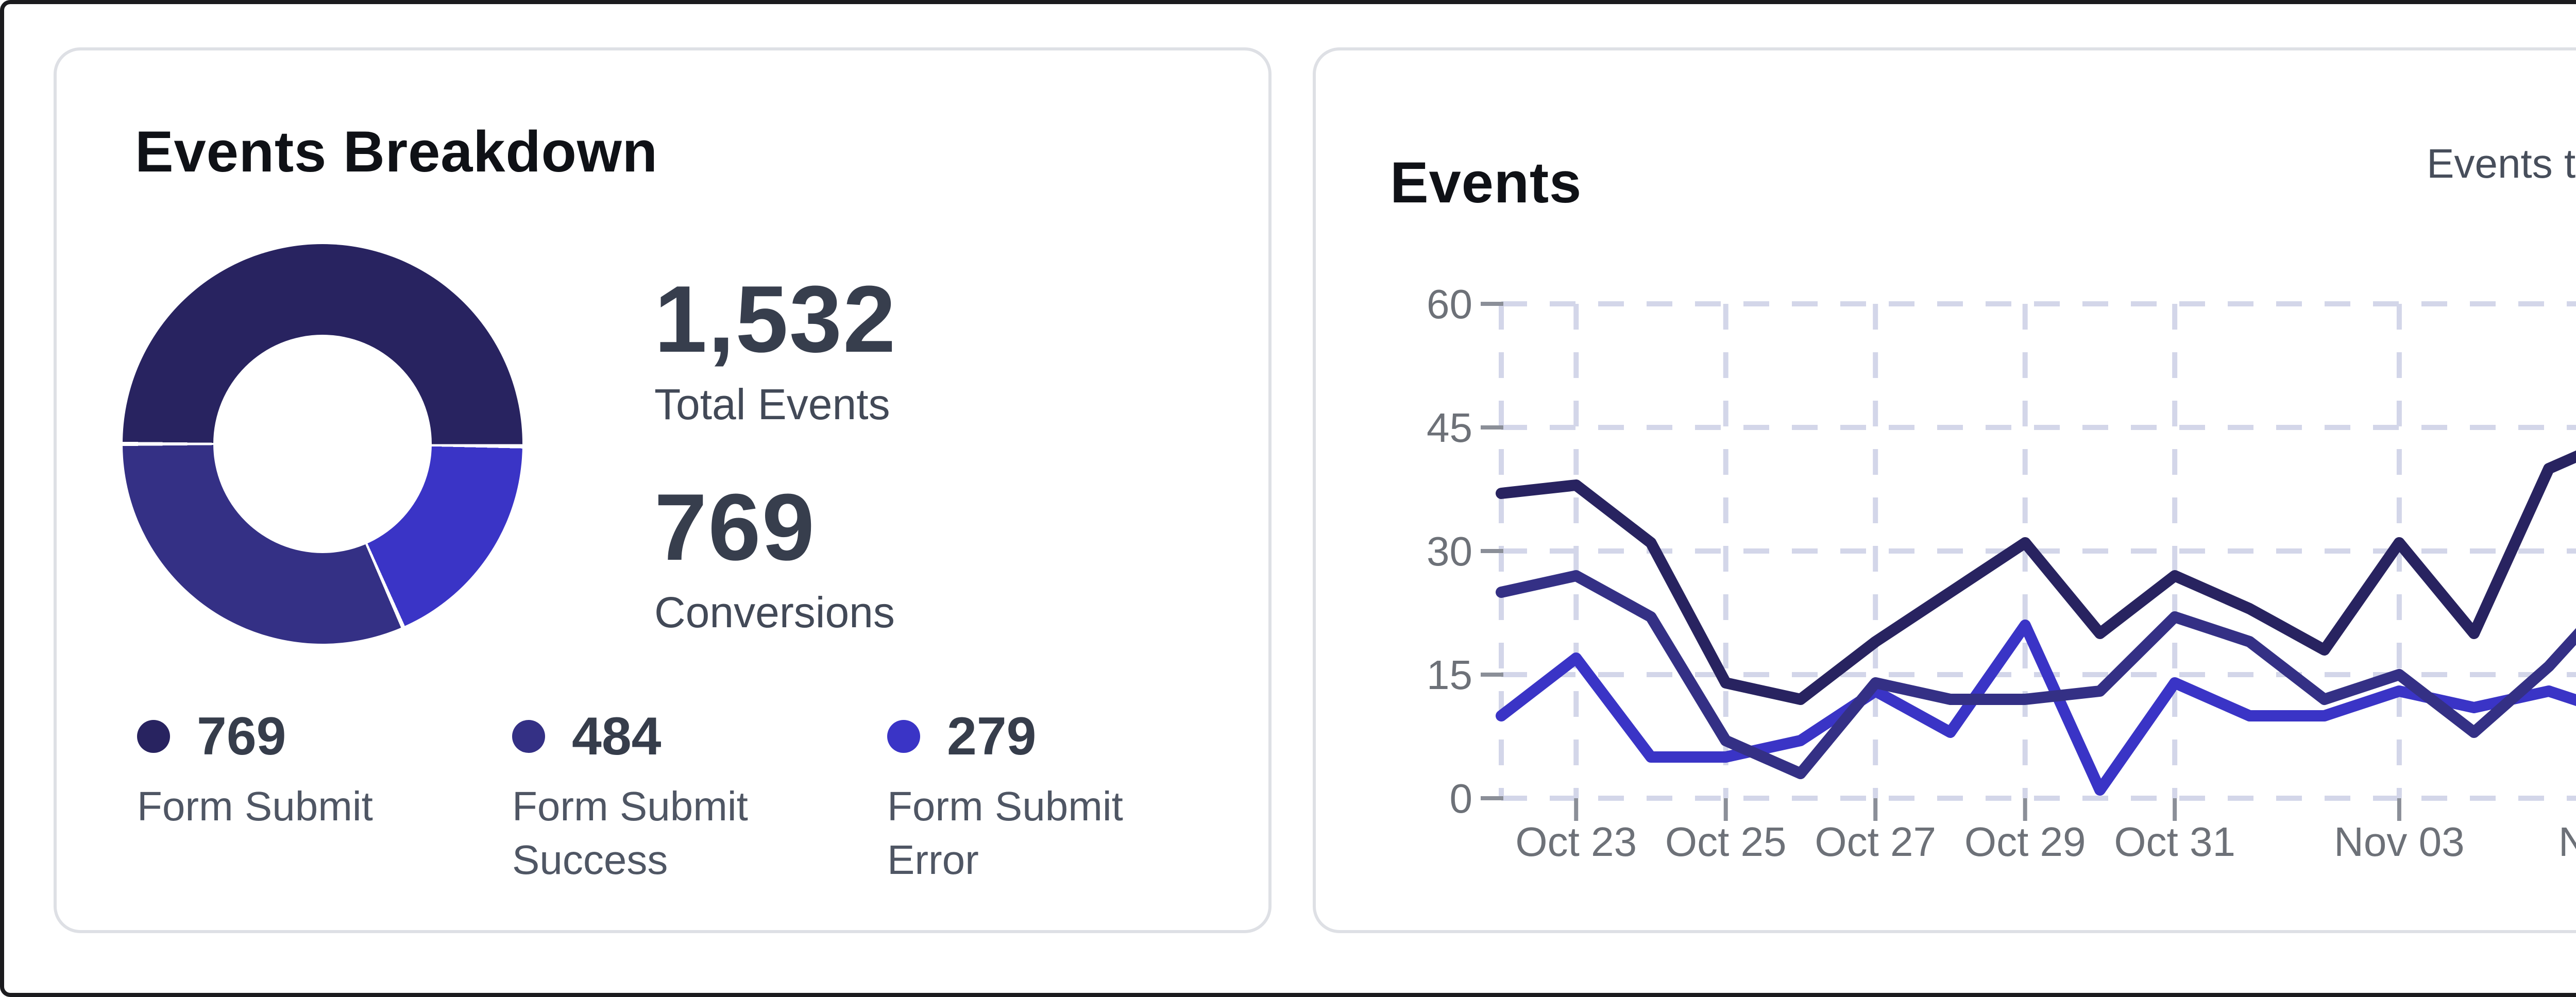  Describe the element at coordinates (1875, 842) in the screenshot. I see `svg-text: Oct 27` at that location.